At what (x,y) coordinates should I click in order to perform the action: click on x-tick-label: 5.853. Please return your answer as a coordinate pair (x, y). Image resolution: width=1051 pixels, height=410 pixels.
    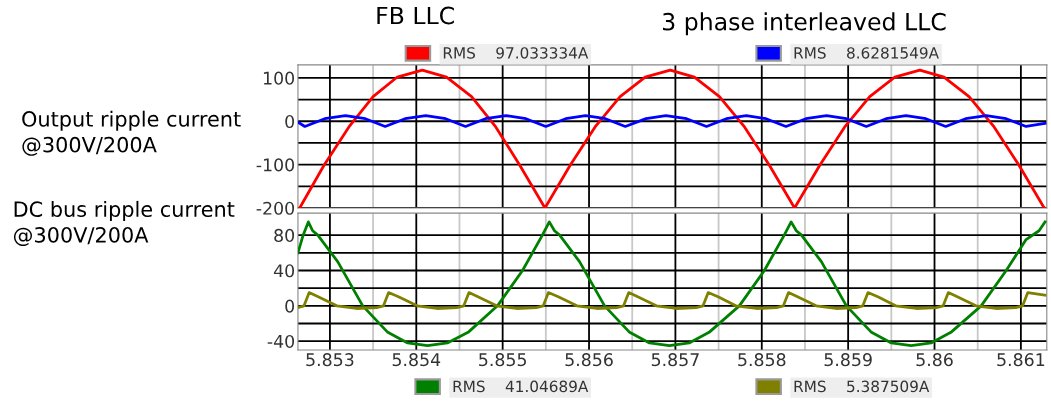
    Looking at the image, I should click on (330, 360).